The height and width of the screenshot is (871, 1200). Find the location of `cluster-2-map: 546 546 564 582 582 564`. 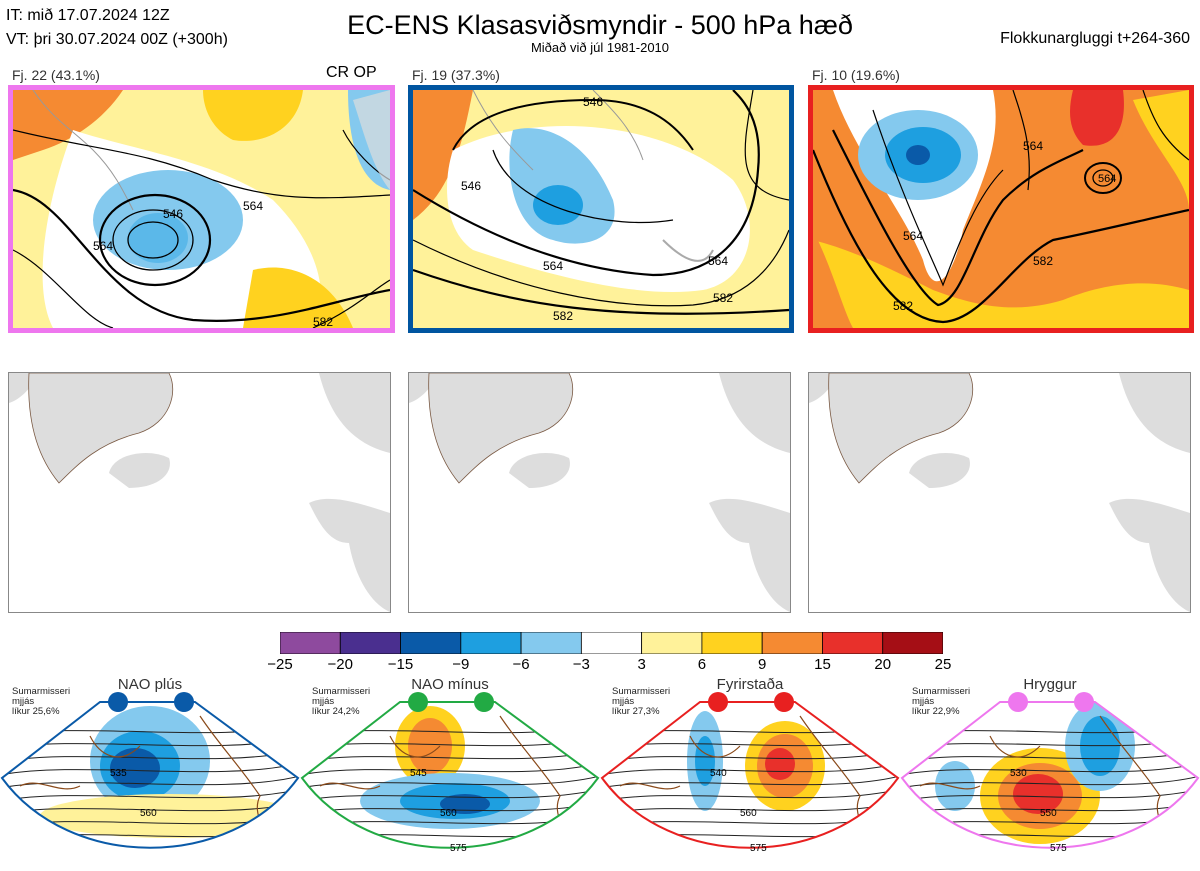

cluster-2-map: 546 546 564 582 582 564 is located at coordinates (601, 209).